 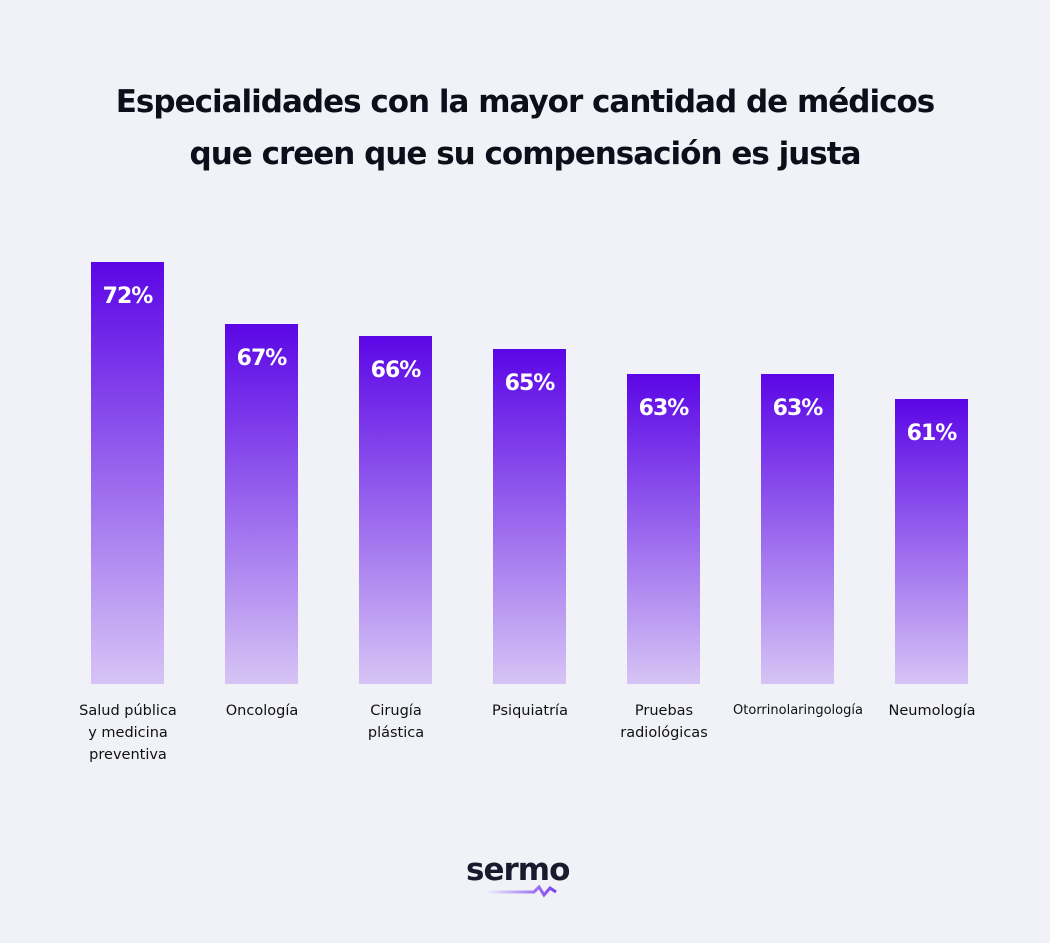 I want to click on category-label: Neumología, so click(x=932, y=711).